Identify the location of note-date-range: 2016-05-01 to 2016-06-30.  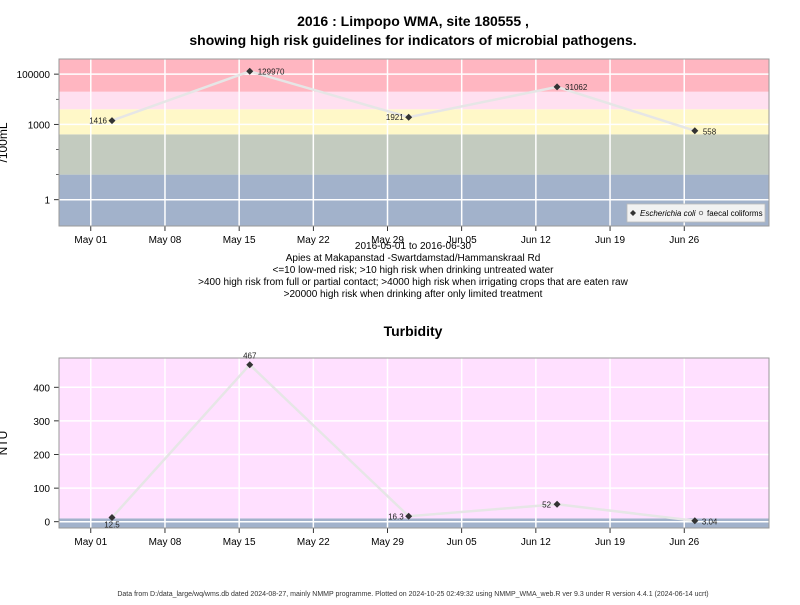
(413, 246).